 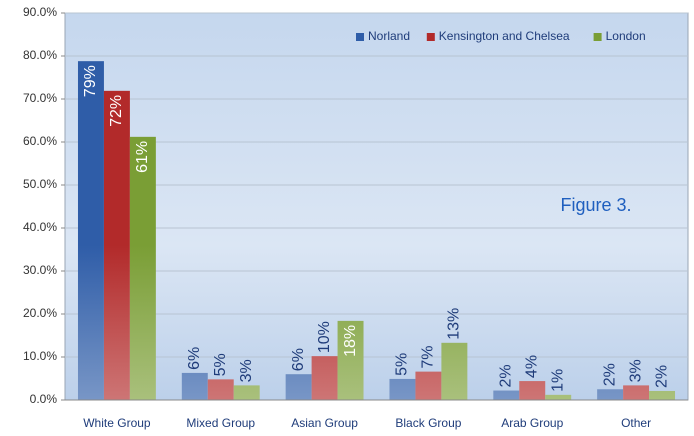 I want to click on x-tick-label: Black Group, so click(x=428, y=423).